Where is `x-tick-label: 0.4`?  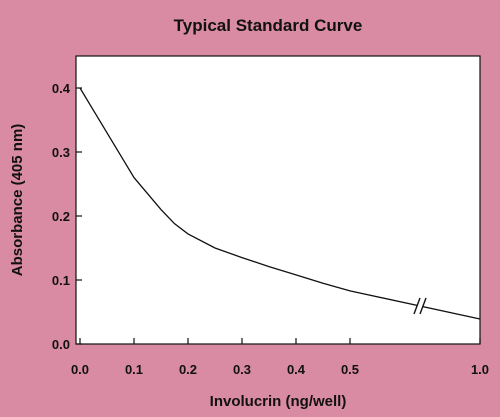 x-tick-label: 0.4 is located at coordinates (296, 369).